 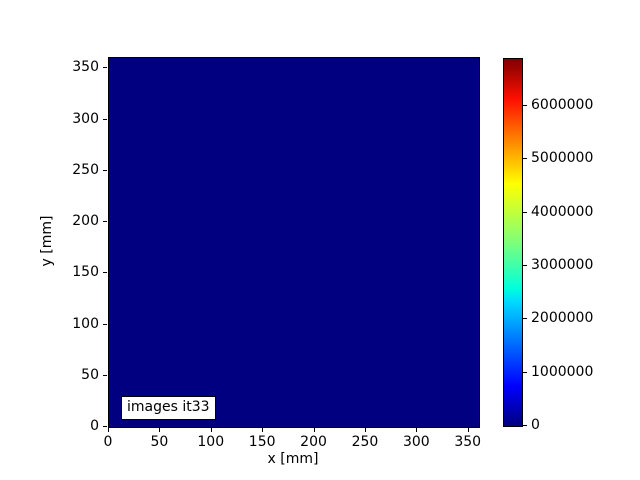 I want to click on y-tick-label: 150, so click(x=85, y=272).